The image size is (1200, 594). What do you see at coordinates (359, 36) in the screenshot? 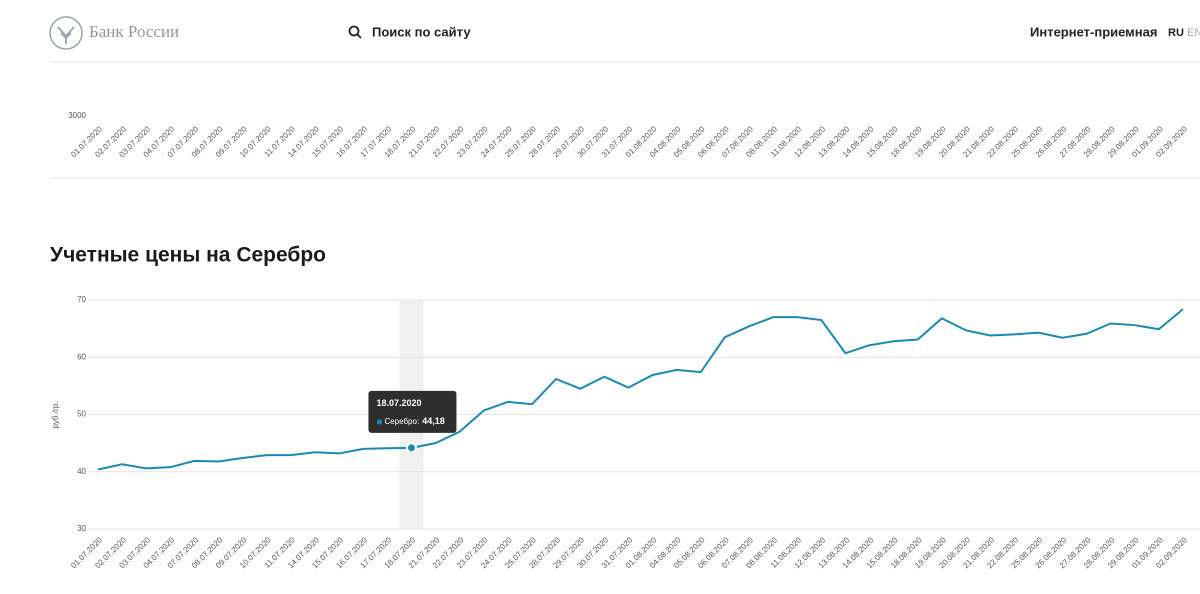
I see `search-icon-handle` at bounding box center [359, 36].